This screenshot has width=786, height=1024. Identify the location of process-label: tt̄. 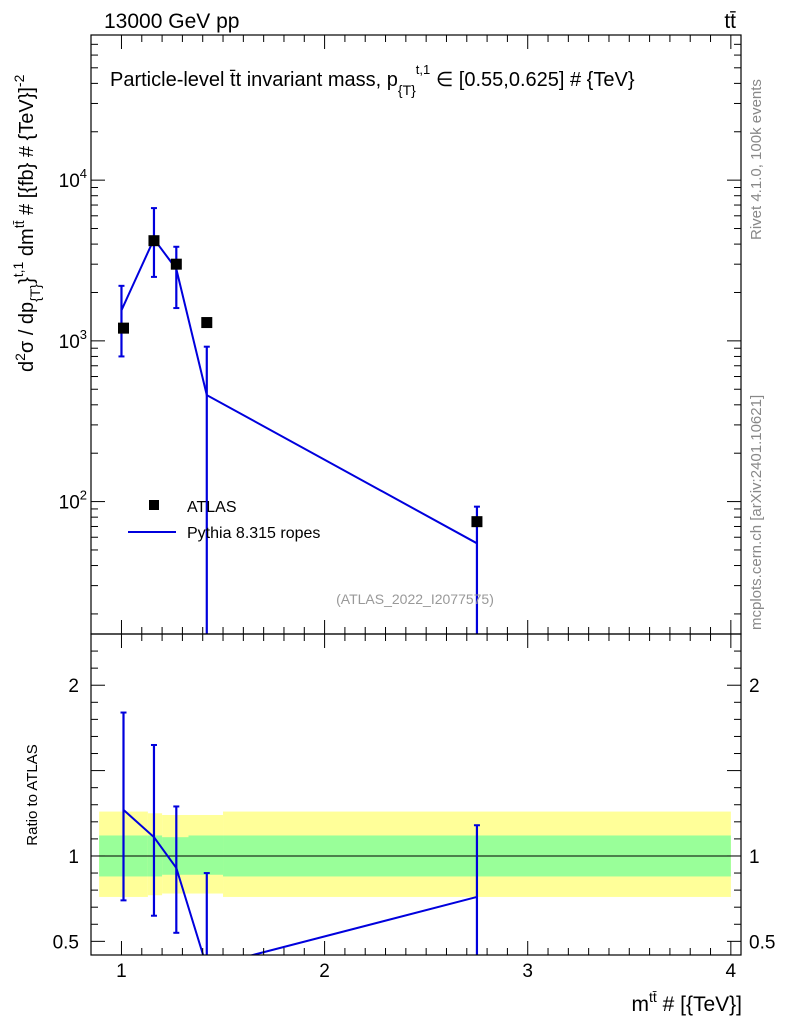
(730, 21).